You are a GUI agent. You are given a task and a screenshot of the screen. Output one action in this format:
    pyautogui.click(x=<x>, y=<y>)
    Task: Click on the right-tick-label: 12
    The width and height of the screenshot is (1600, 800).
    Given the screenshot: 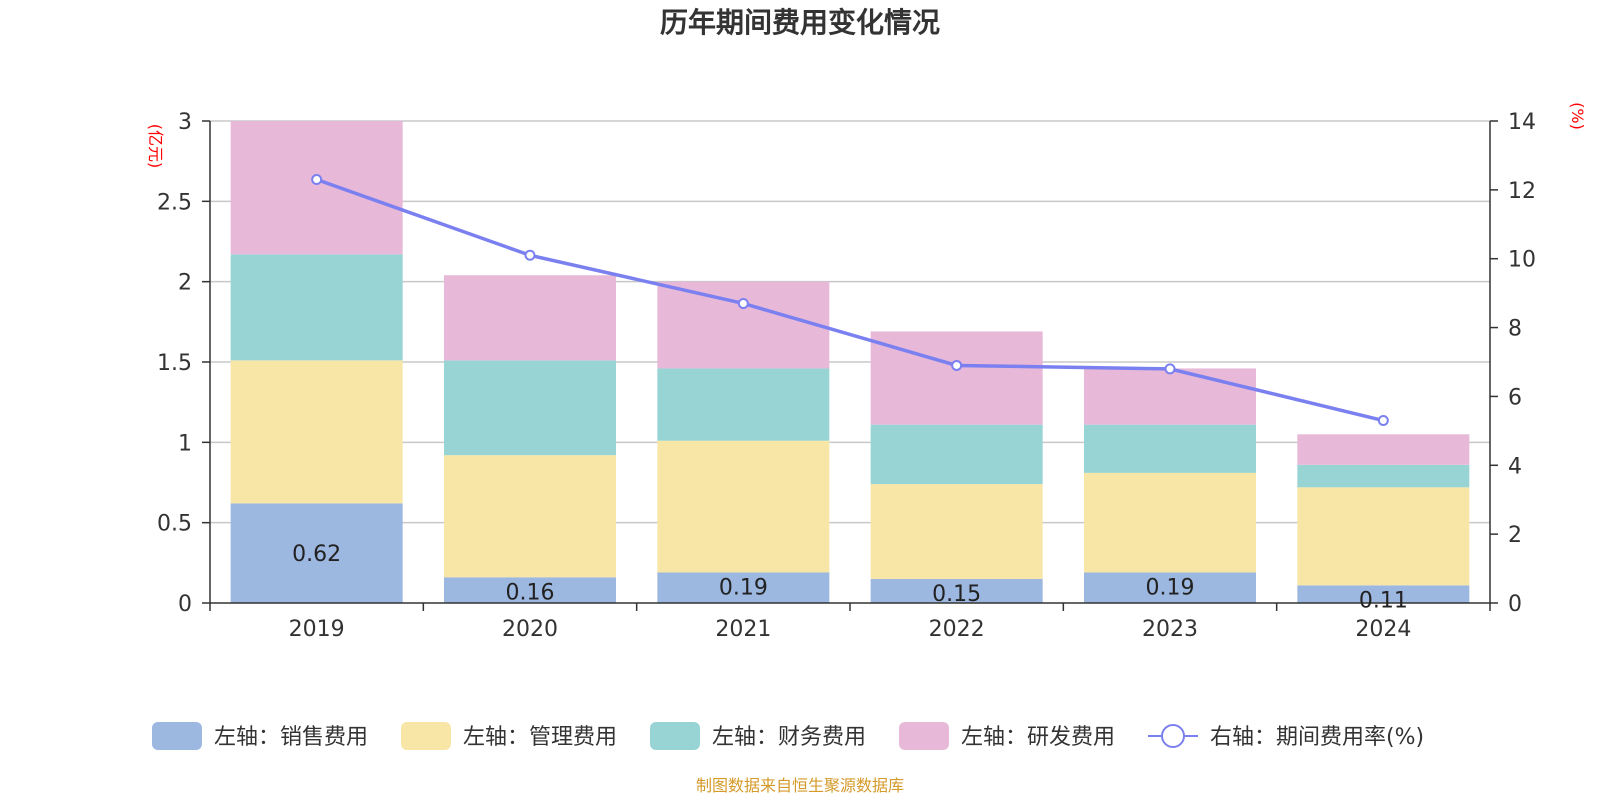 What is the action you would take?
    pyautogui.click(x=1522, y=191)
    